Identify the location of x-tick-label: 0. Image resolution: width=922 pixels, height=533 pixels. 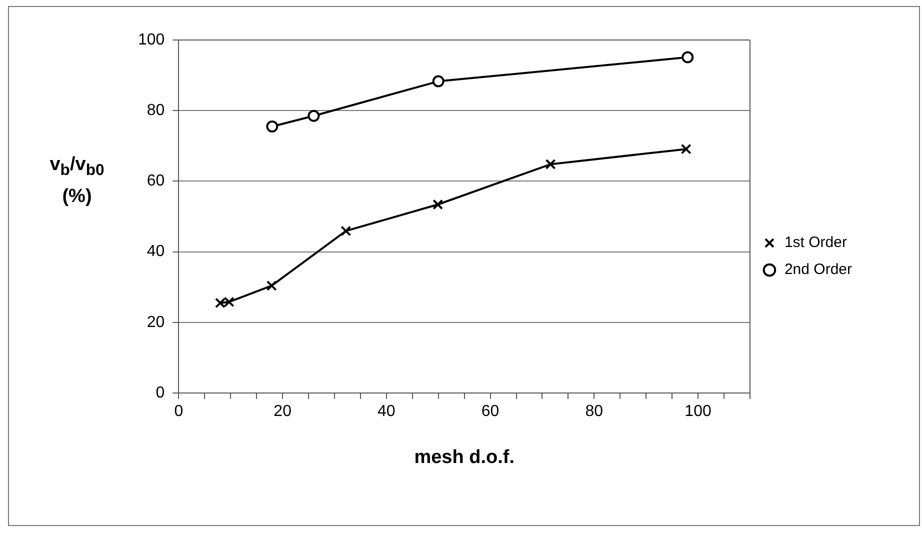
(179, 411).